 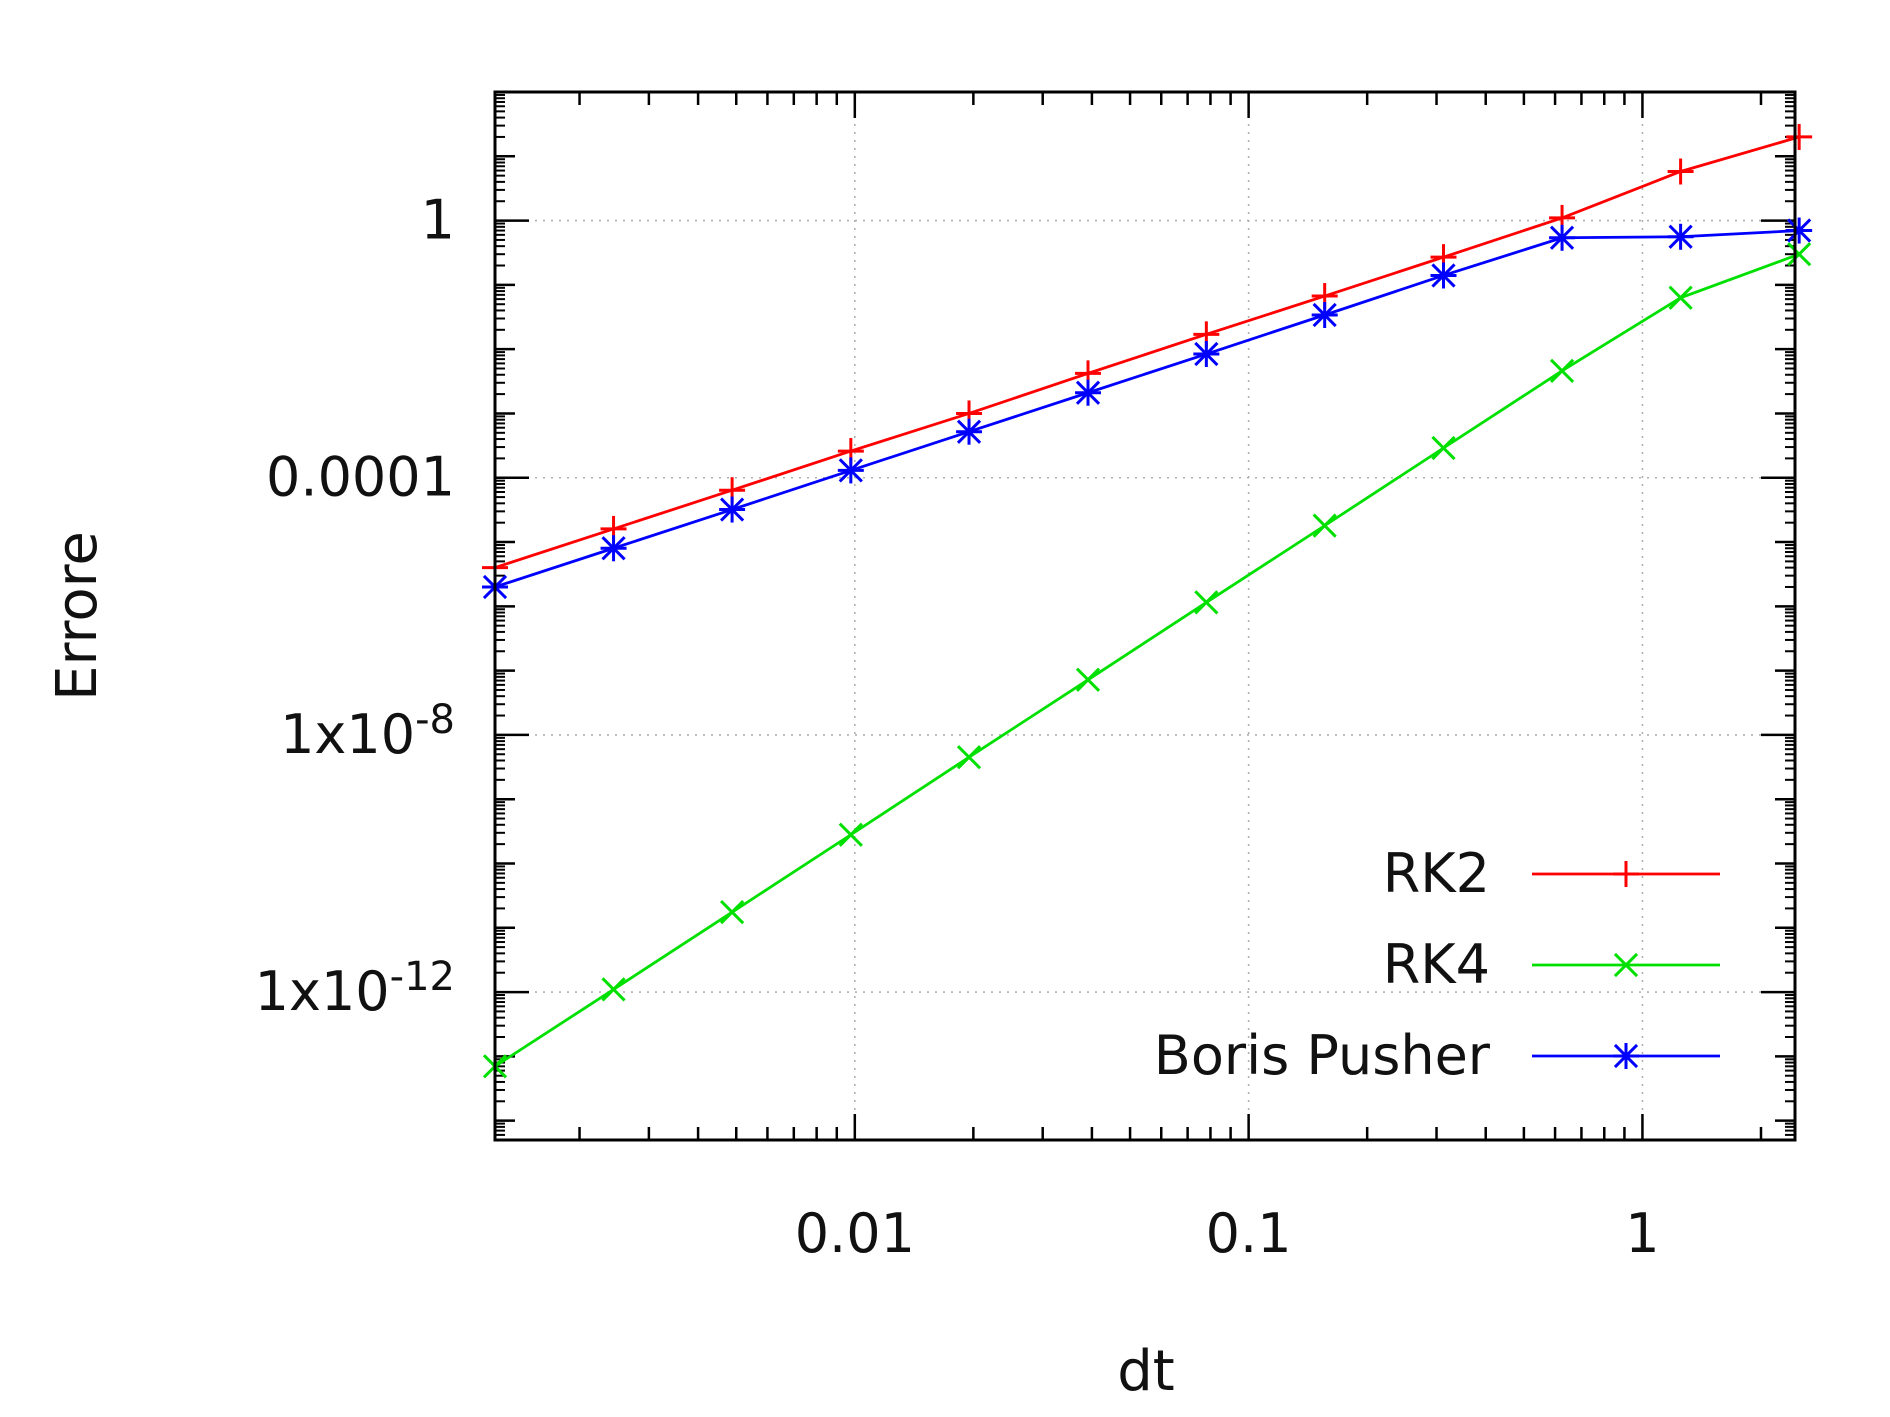 I want to click on y-tick-label: 1x10⁻¹², so click(x=355, y=988).